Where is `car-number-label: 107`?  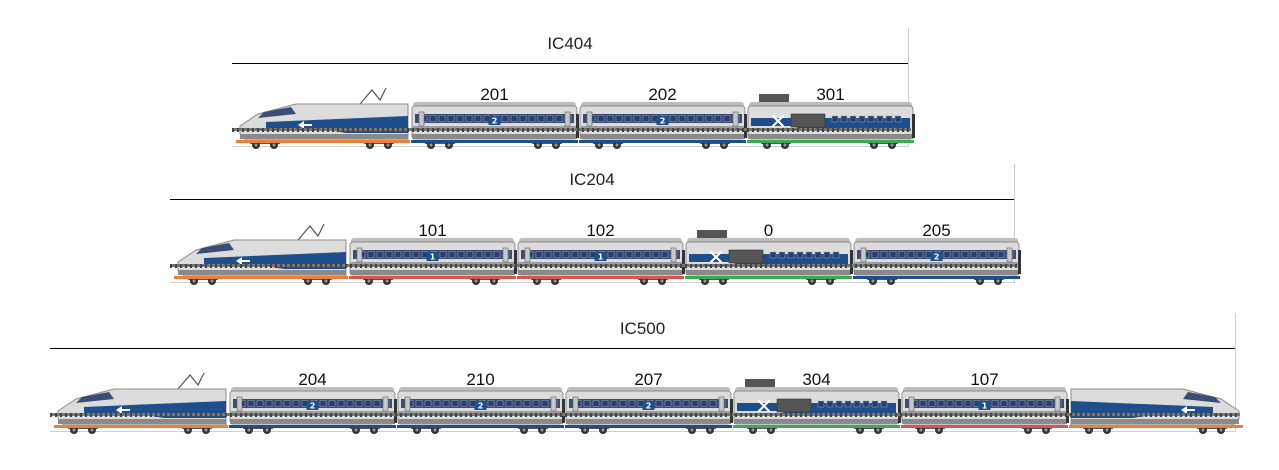
car-number-label: 107 is located at coordinates (984, 379).